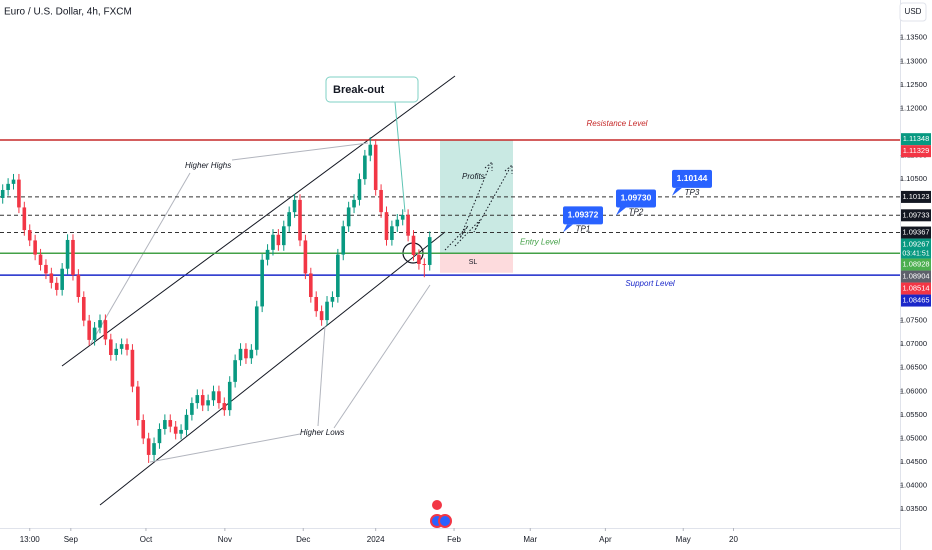  What do you see at coordinates (488, 165) in the screenshot?
I see `profit-arrowhead` at bounding box center [488, 165].